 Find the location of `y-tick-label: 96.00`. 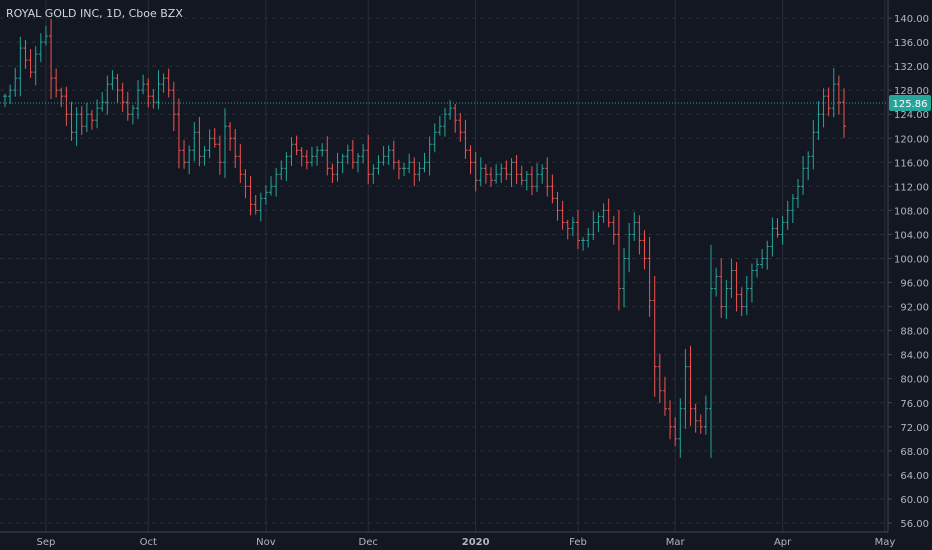

y-tick-label: 96.00 is located at coordinates (914, 284).